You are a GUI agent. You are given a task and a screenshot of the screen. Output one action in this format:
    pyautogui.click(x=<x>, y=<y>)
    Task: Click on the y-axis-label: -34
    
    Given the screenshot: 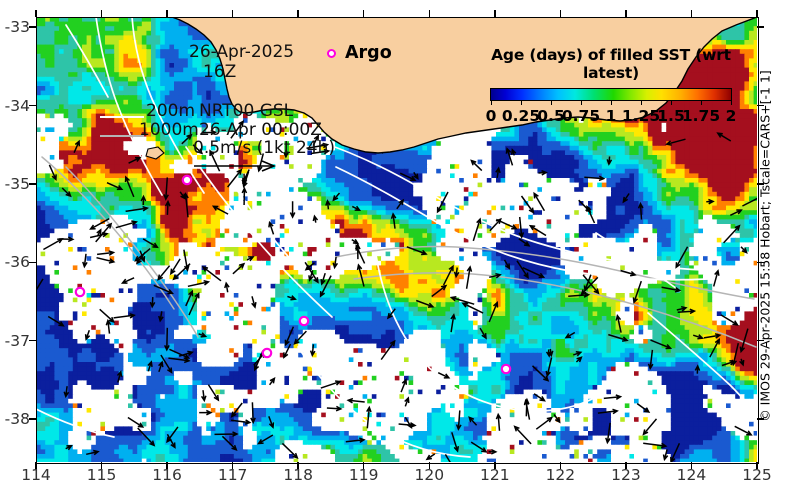 What is the action you would take?
    pyautogui.click(x=17, y=105)
    